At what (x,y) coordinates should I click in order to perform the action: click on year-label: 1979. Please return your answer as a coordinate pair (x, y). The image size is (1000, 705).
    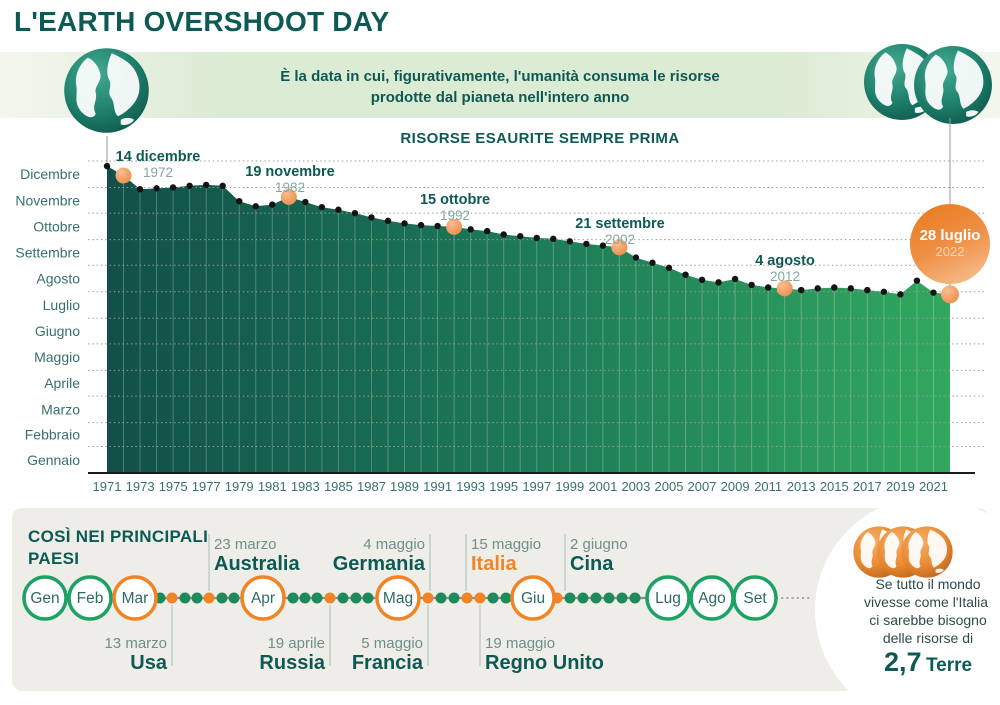
    Looking at the image, I should click on (239, 486).